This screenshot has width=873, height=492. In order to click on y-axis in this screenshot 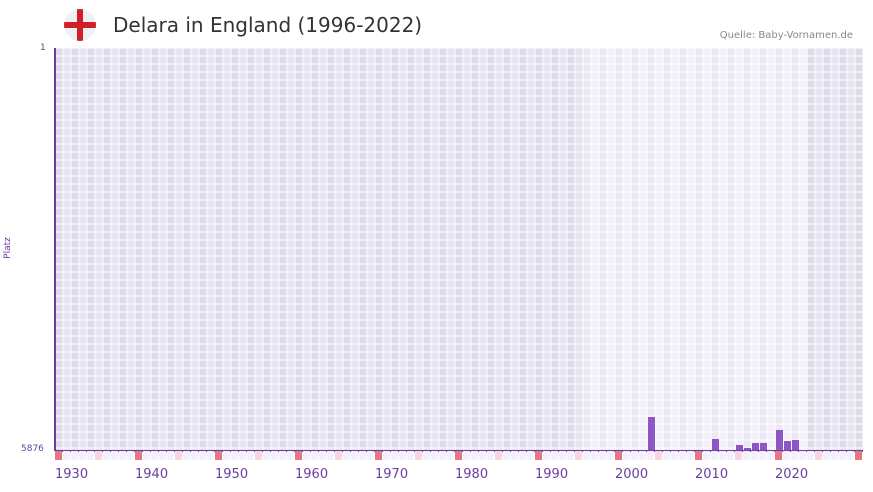, I will do `click(55, 249)`.